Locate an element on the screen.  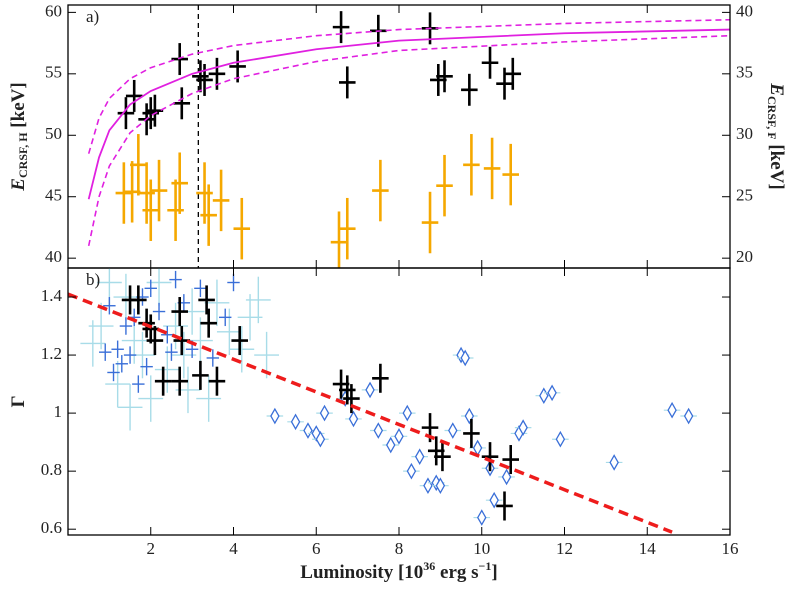
ylabel-part: [keV] is located at coordinates (18, 107).